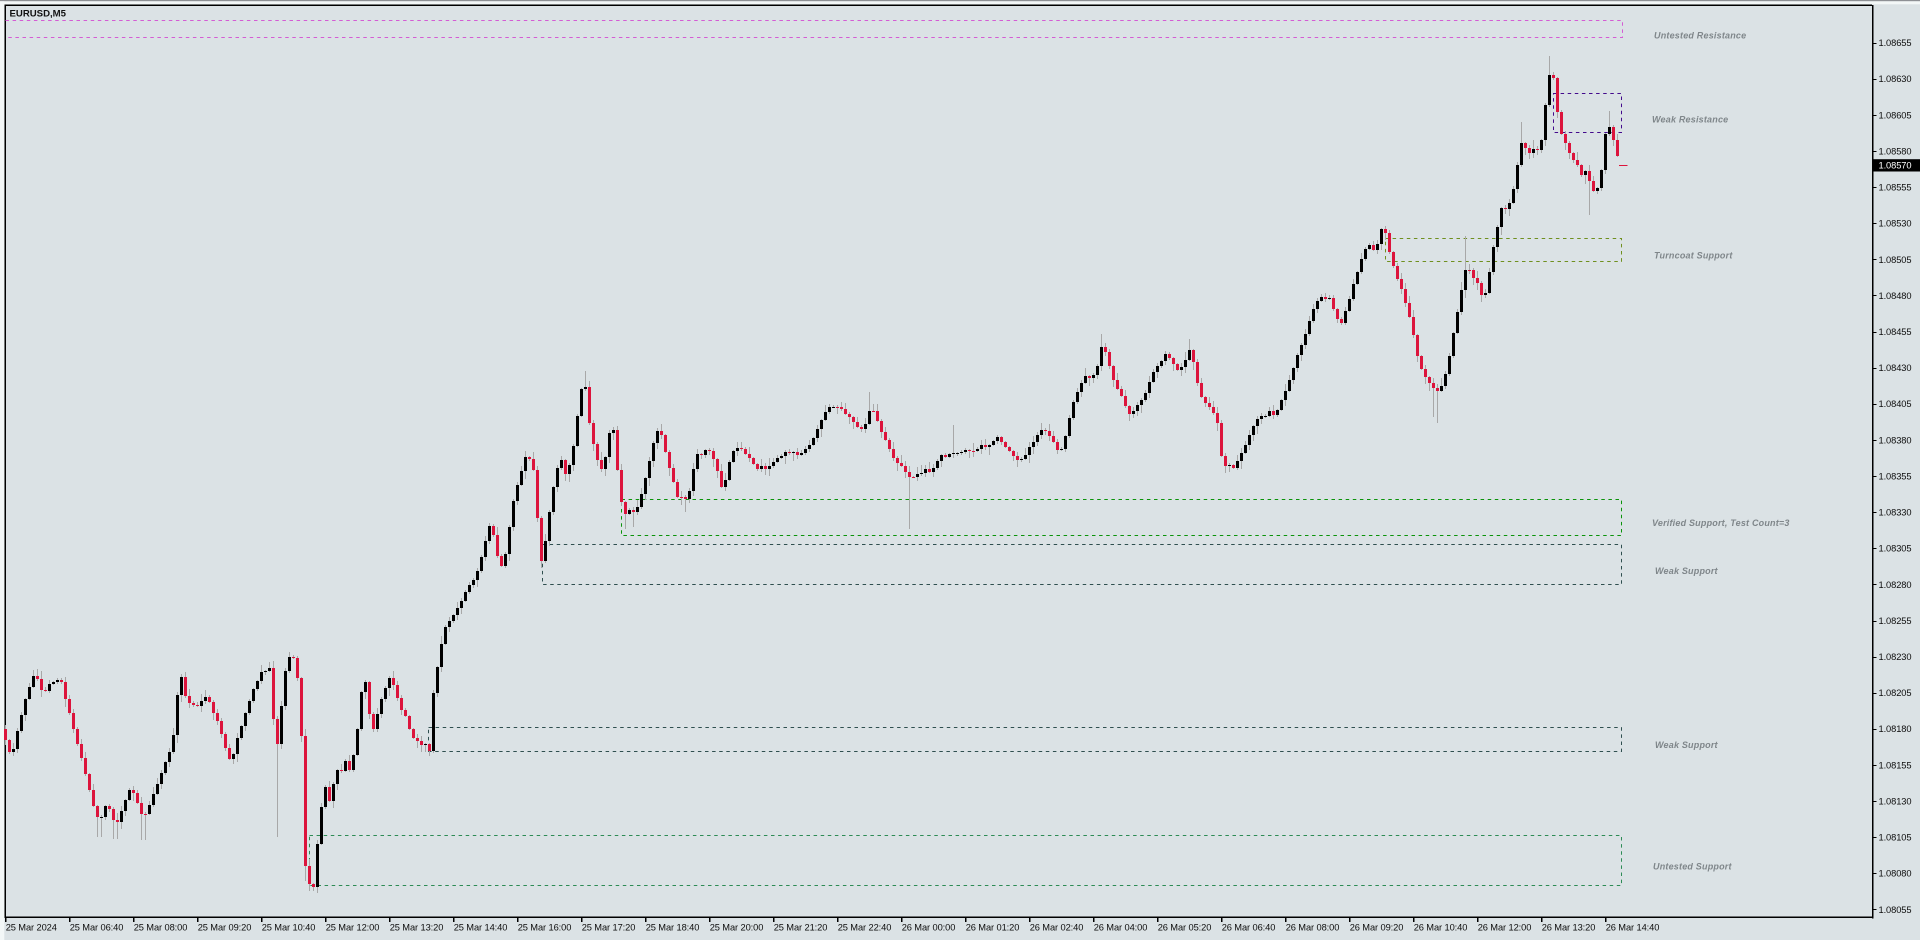 The image size is (1920, 940). What do you see at coordinates (1895, 188) in the screenshot?
I see `svg-text: 1.08555` at bounding box center [1895, 188].